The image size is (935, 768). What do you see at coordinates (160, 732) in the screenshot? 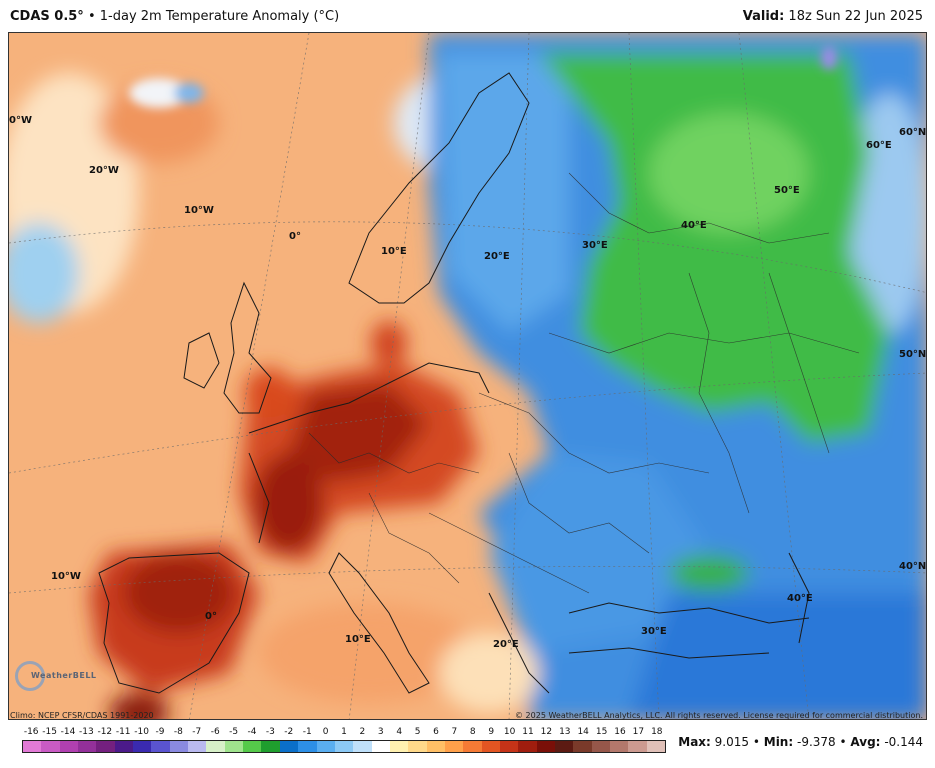
I see `colorbar-tick-label: -9` at bounding box center [160, 732].